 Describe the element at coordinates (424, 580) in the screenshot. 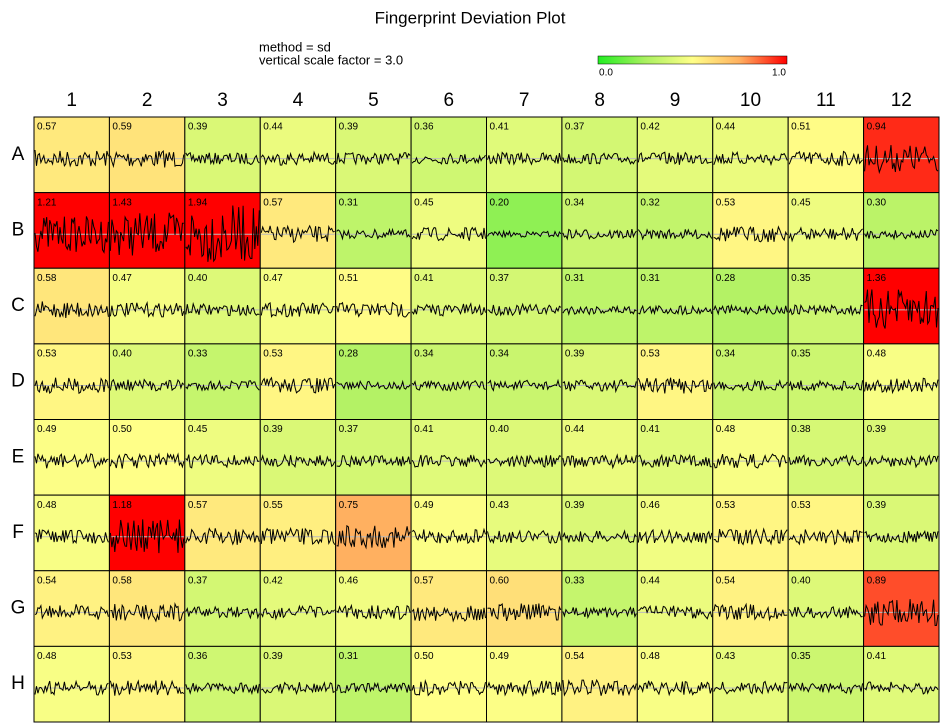

I see `cell-value-label: 0.57` at that location.